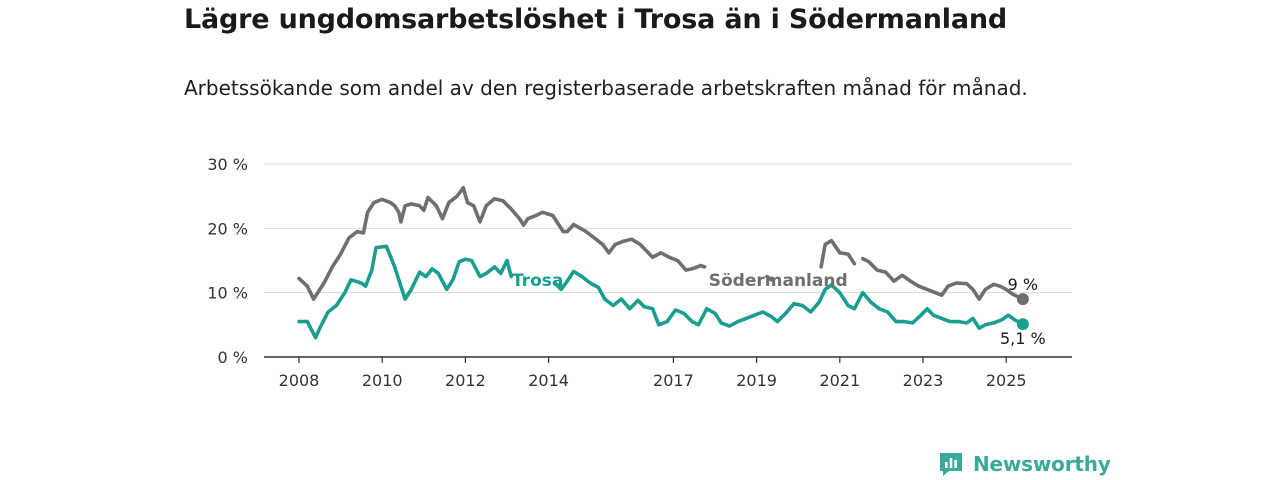 Image resolution: width=1280 pixels, height=480 pixels. Describe the element at coordinates (839, 380) in the screenshot. I see `x-tick-label: 2021` at that location.